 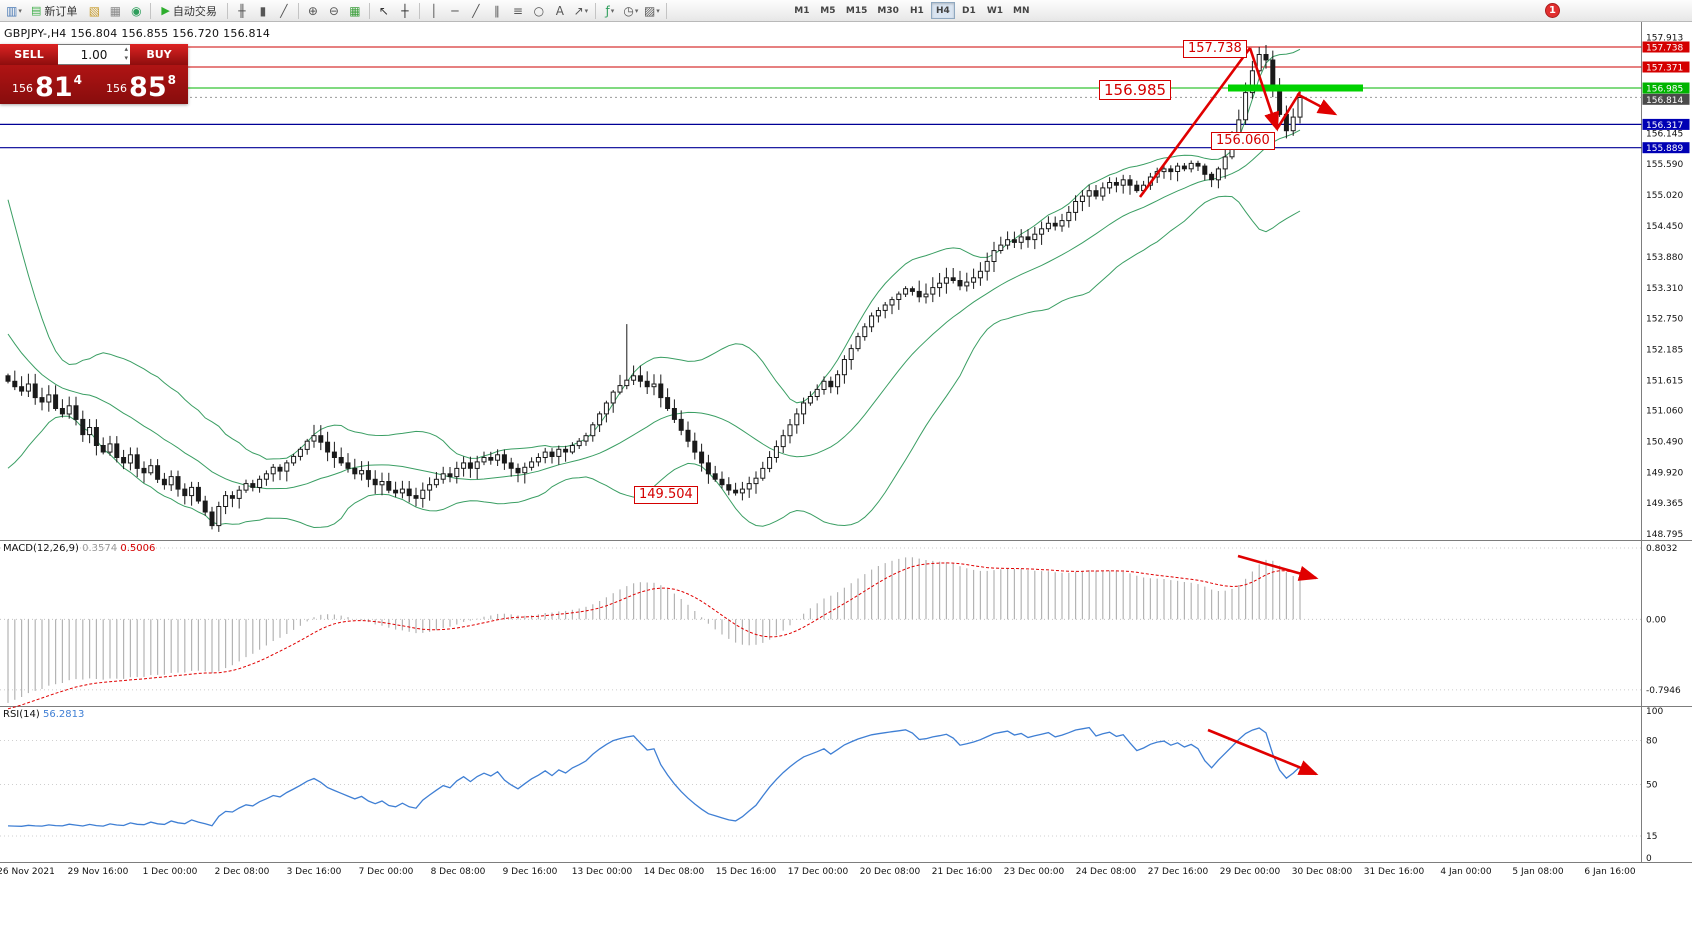 What do you see at coordinates (828, 10) in the screenshot?
I see `timeframe-M5: M5` at bounding box center [828, 10].